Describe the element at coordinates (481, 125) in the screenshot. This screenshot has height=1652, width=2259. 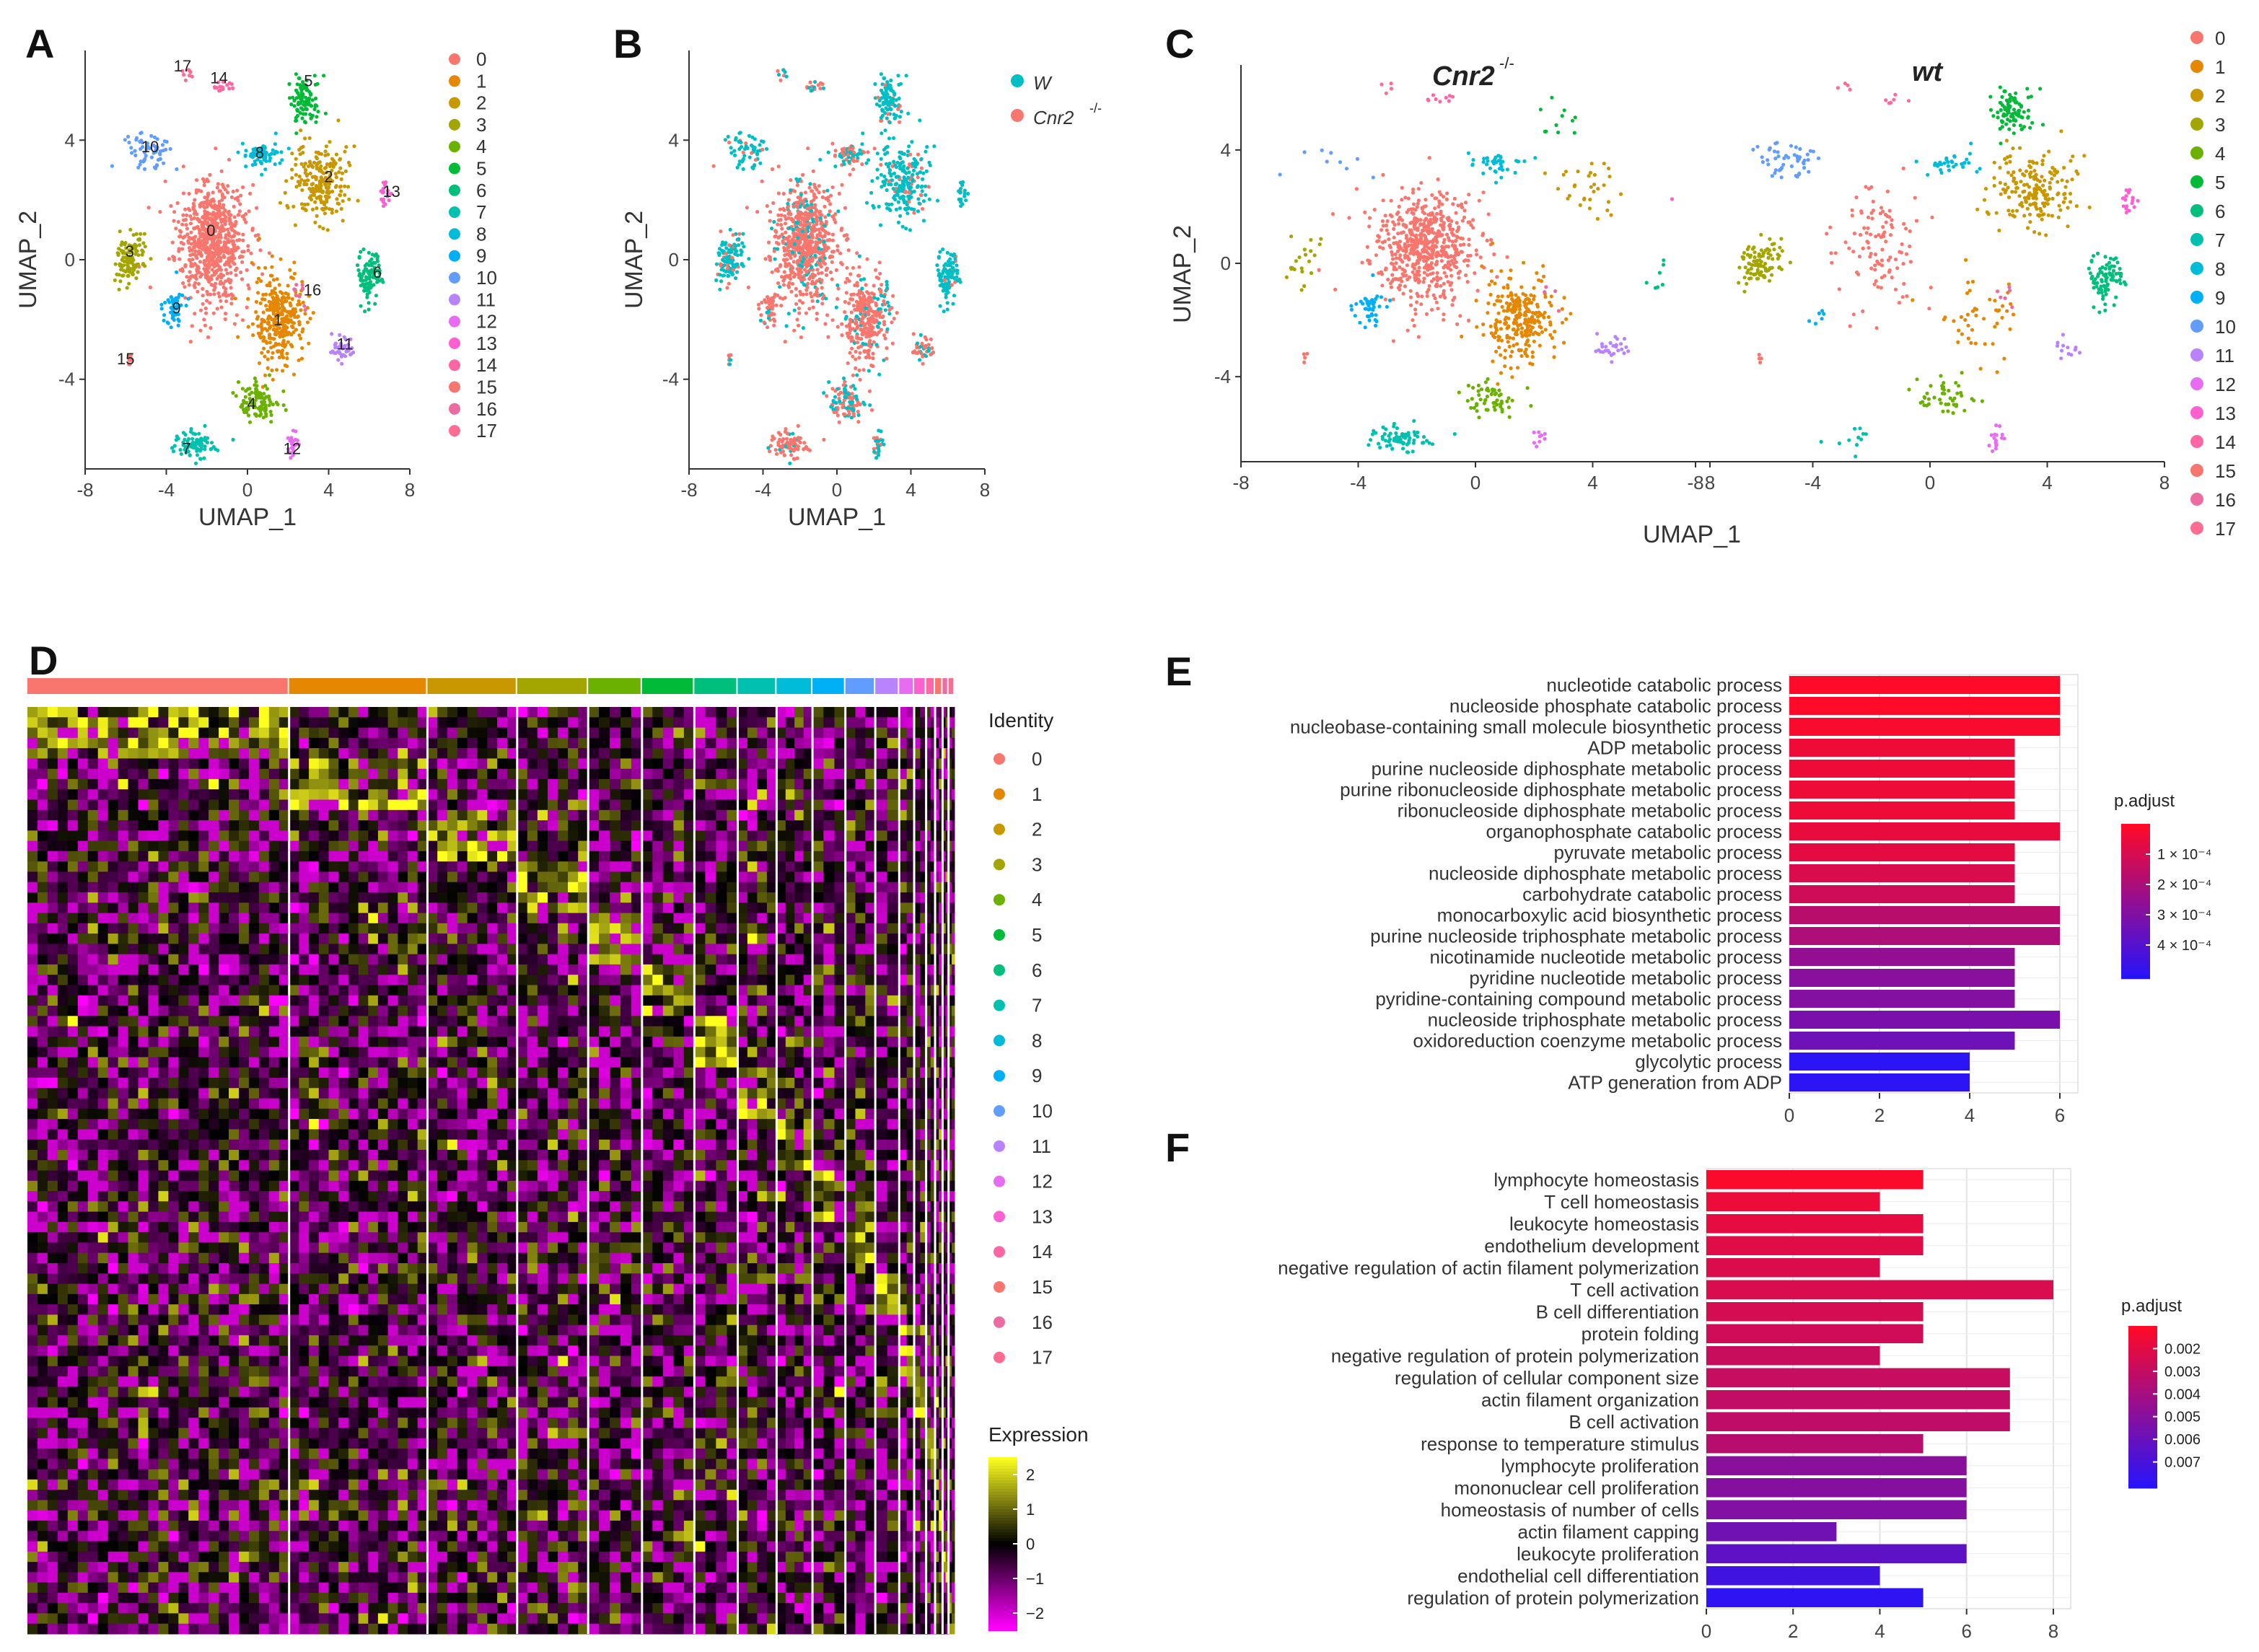
I see `legend-label: 3` at that location.